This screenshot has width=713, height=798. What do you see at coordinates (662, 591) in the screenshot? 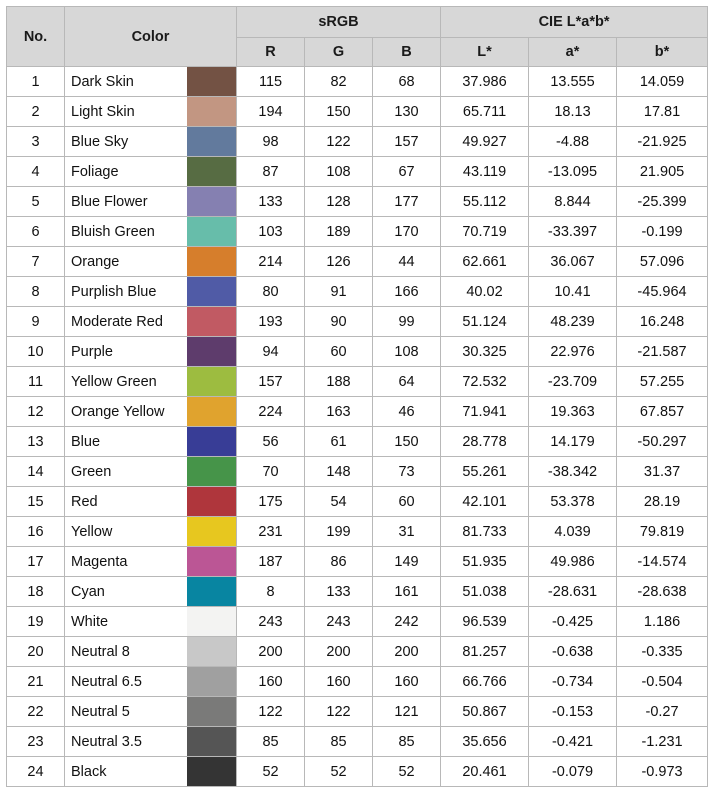
I see `cell-b-star: -28.638` at bounding box center [662, 591].